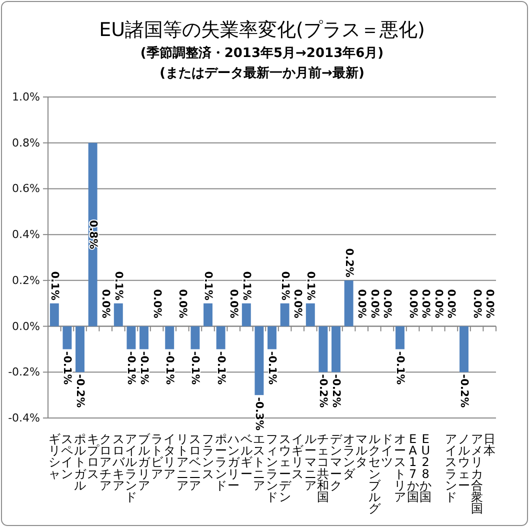 The image size is (529, 527). I want to click on ytick-label: 1.0%, so click(26, 97).